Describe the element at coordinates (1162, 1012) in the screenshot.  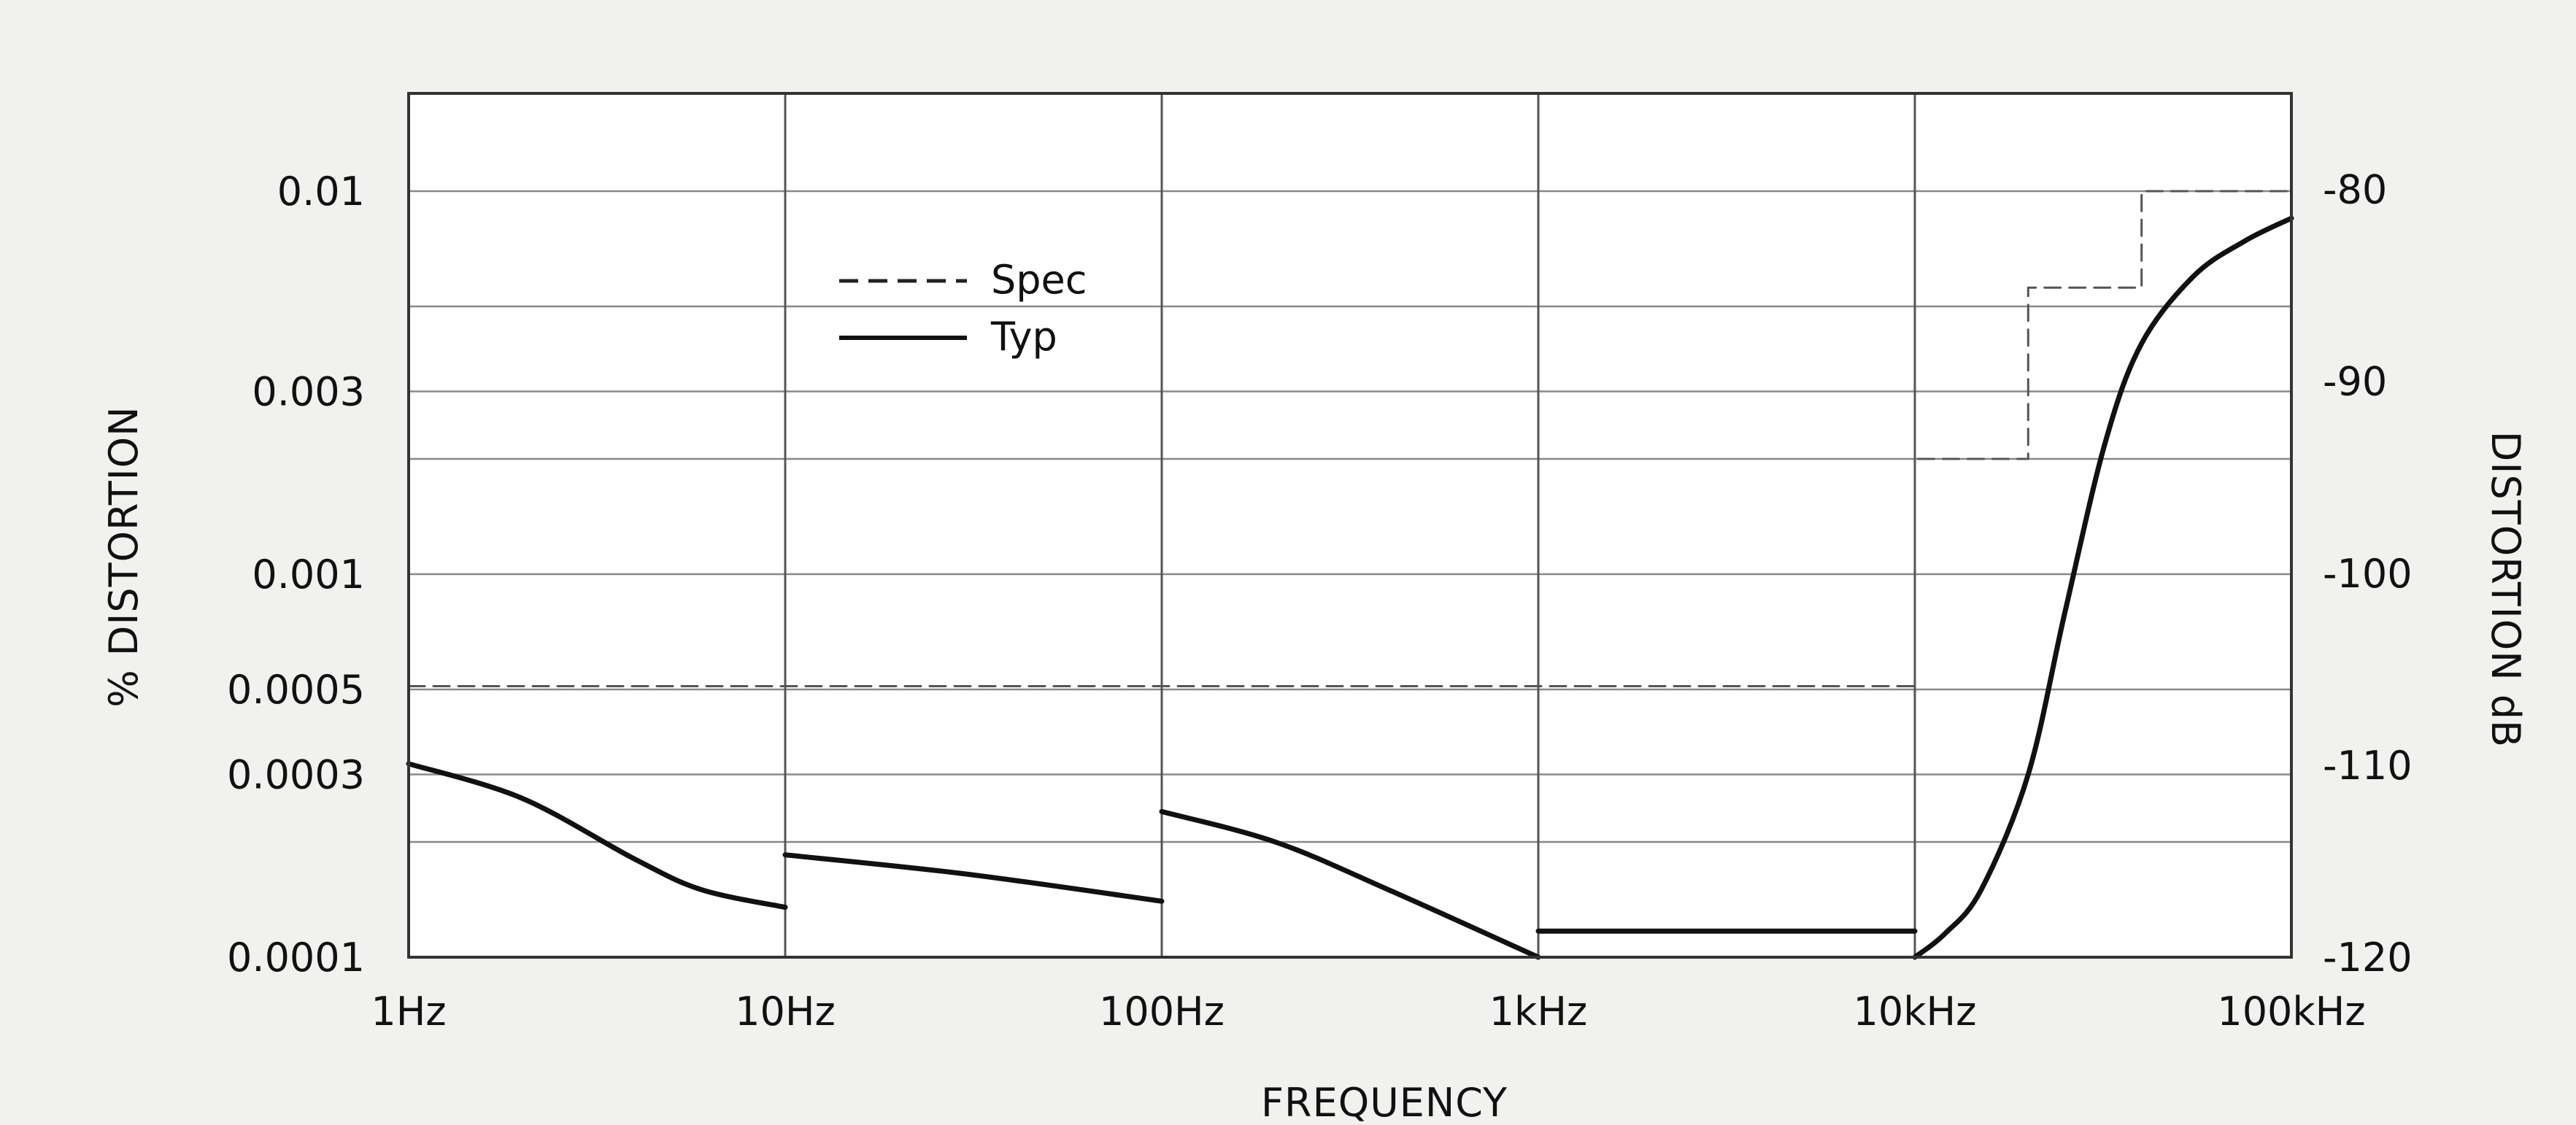
I see `x-tick-label-2: 100Hz` at that location.